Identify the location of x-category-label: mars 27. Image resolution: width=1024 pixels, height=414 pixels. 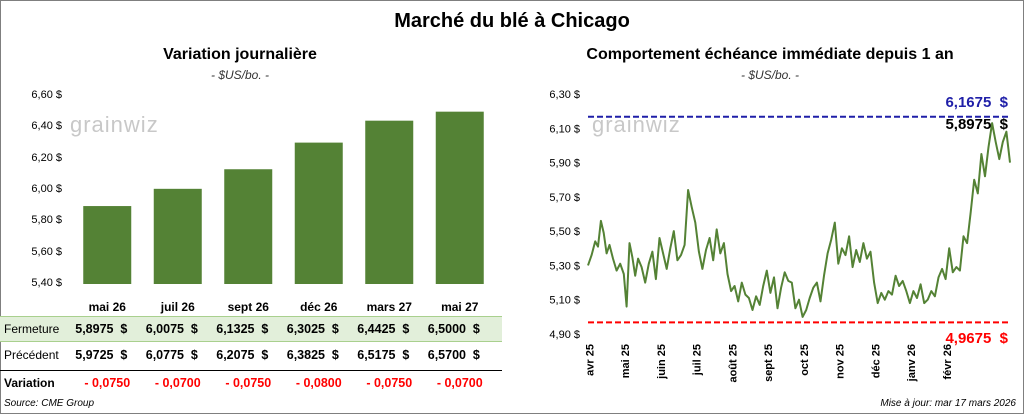
(389, 307).